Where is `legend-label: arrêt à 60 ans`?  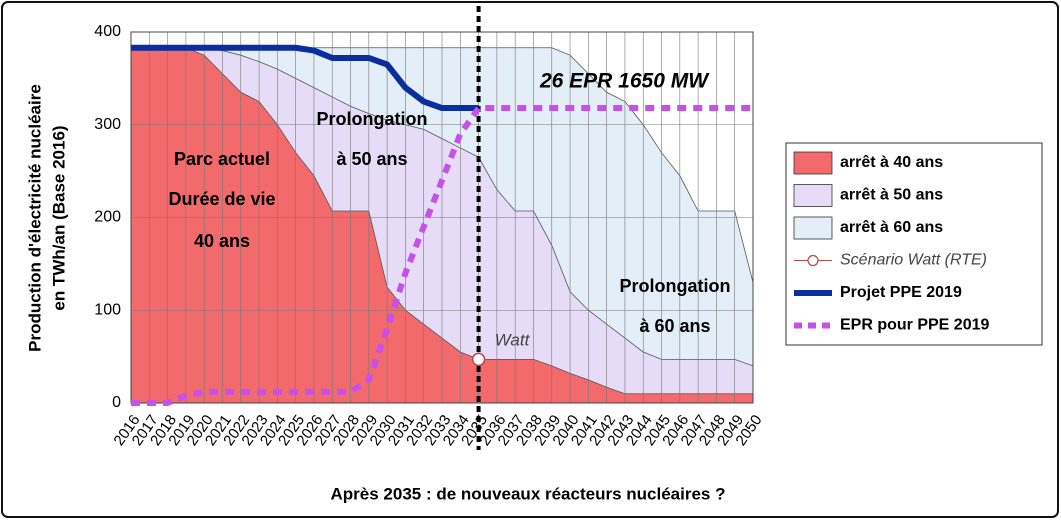
legend-label: arrêt à 60 ans is located at coordinates (891, 227).